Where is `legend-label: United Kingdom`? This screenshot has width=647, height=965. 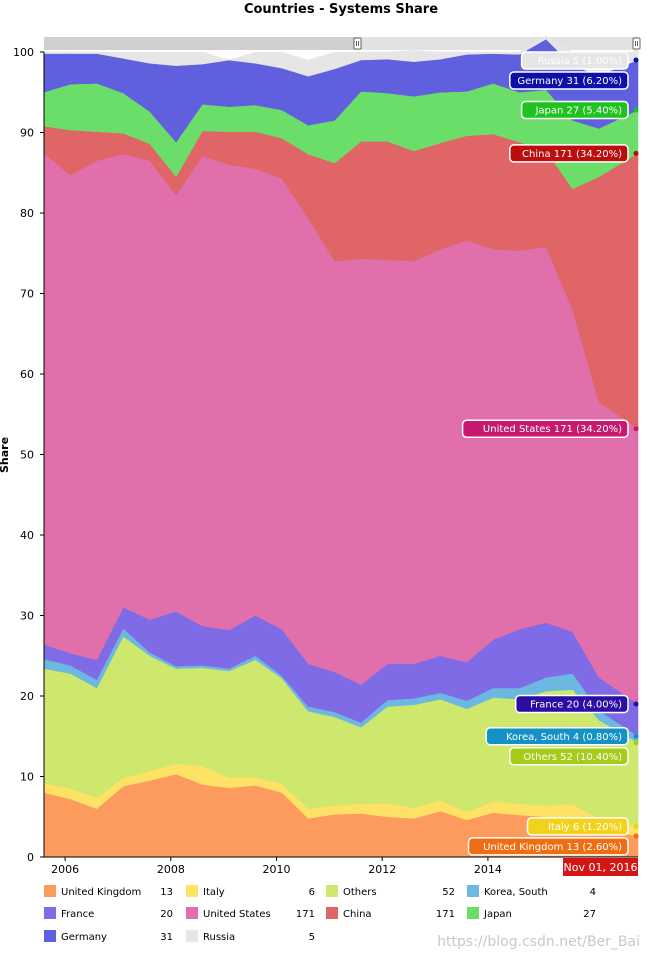 legend-label: United Kingdom is located at coordinates (101, 892).